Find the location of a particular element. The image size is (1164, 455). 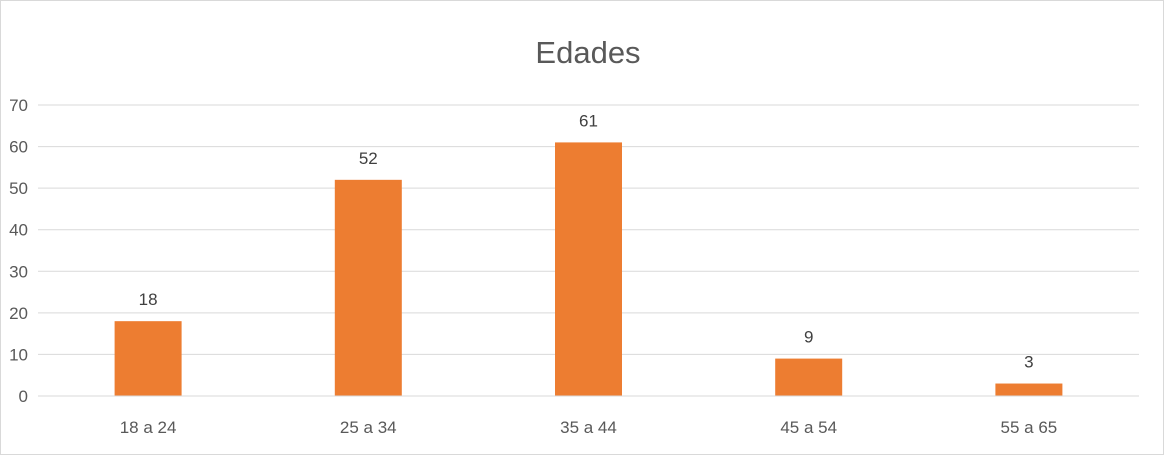

y-tick-label-0: 0 is located at coordinates (23, 396).